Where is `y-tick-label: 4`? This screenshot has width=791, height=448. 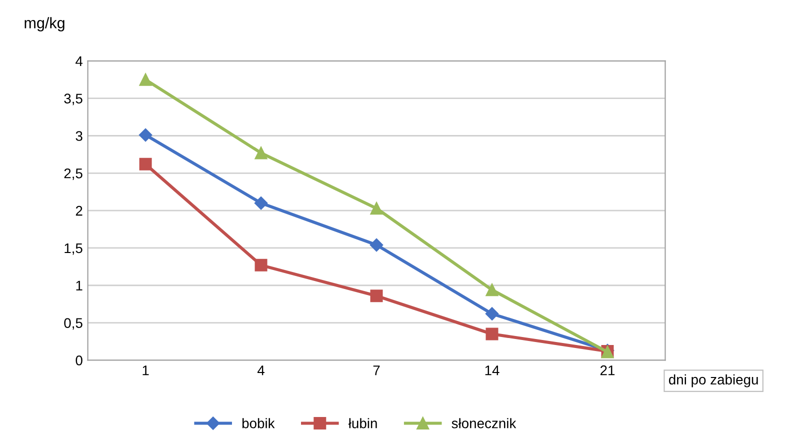
y-tick-label: 4 is located at coordinates (79, 61).